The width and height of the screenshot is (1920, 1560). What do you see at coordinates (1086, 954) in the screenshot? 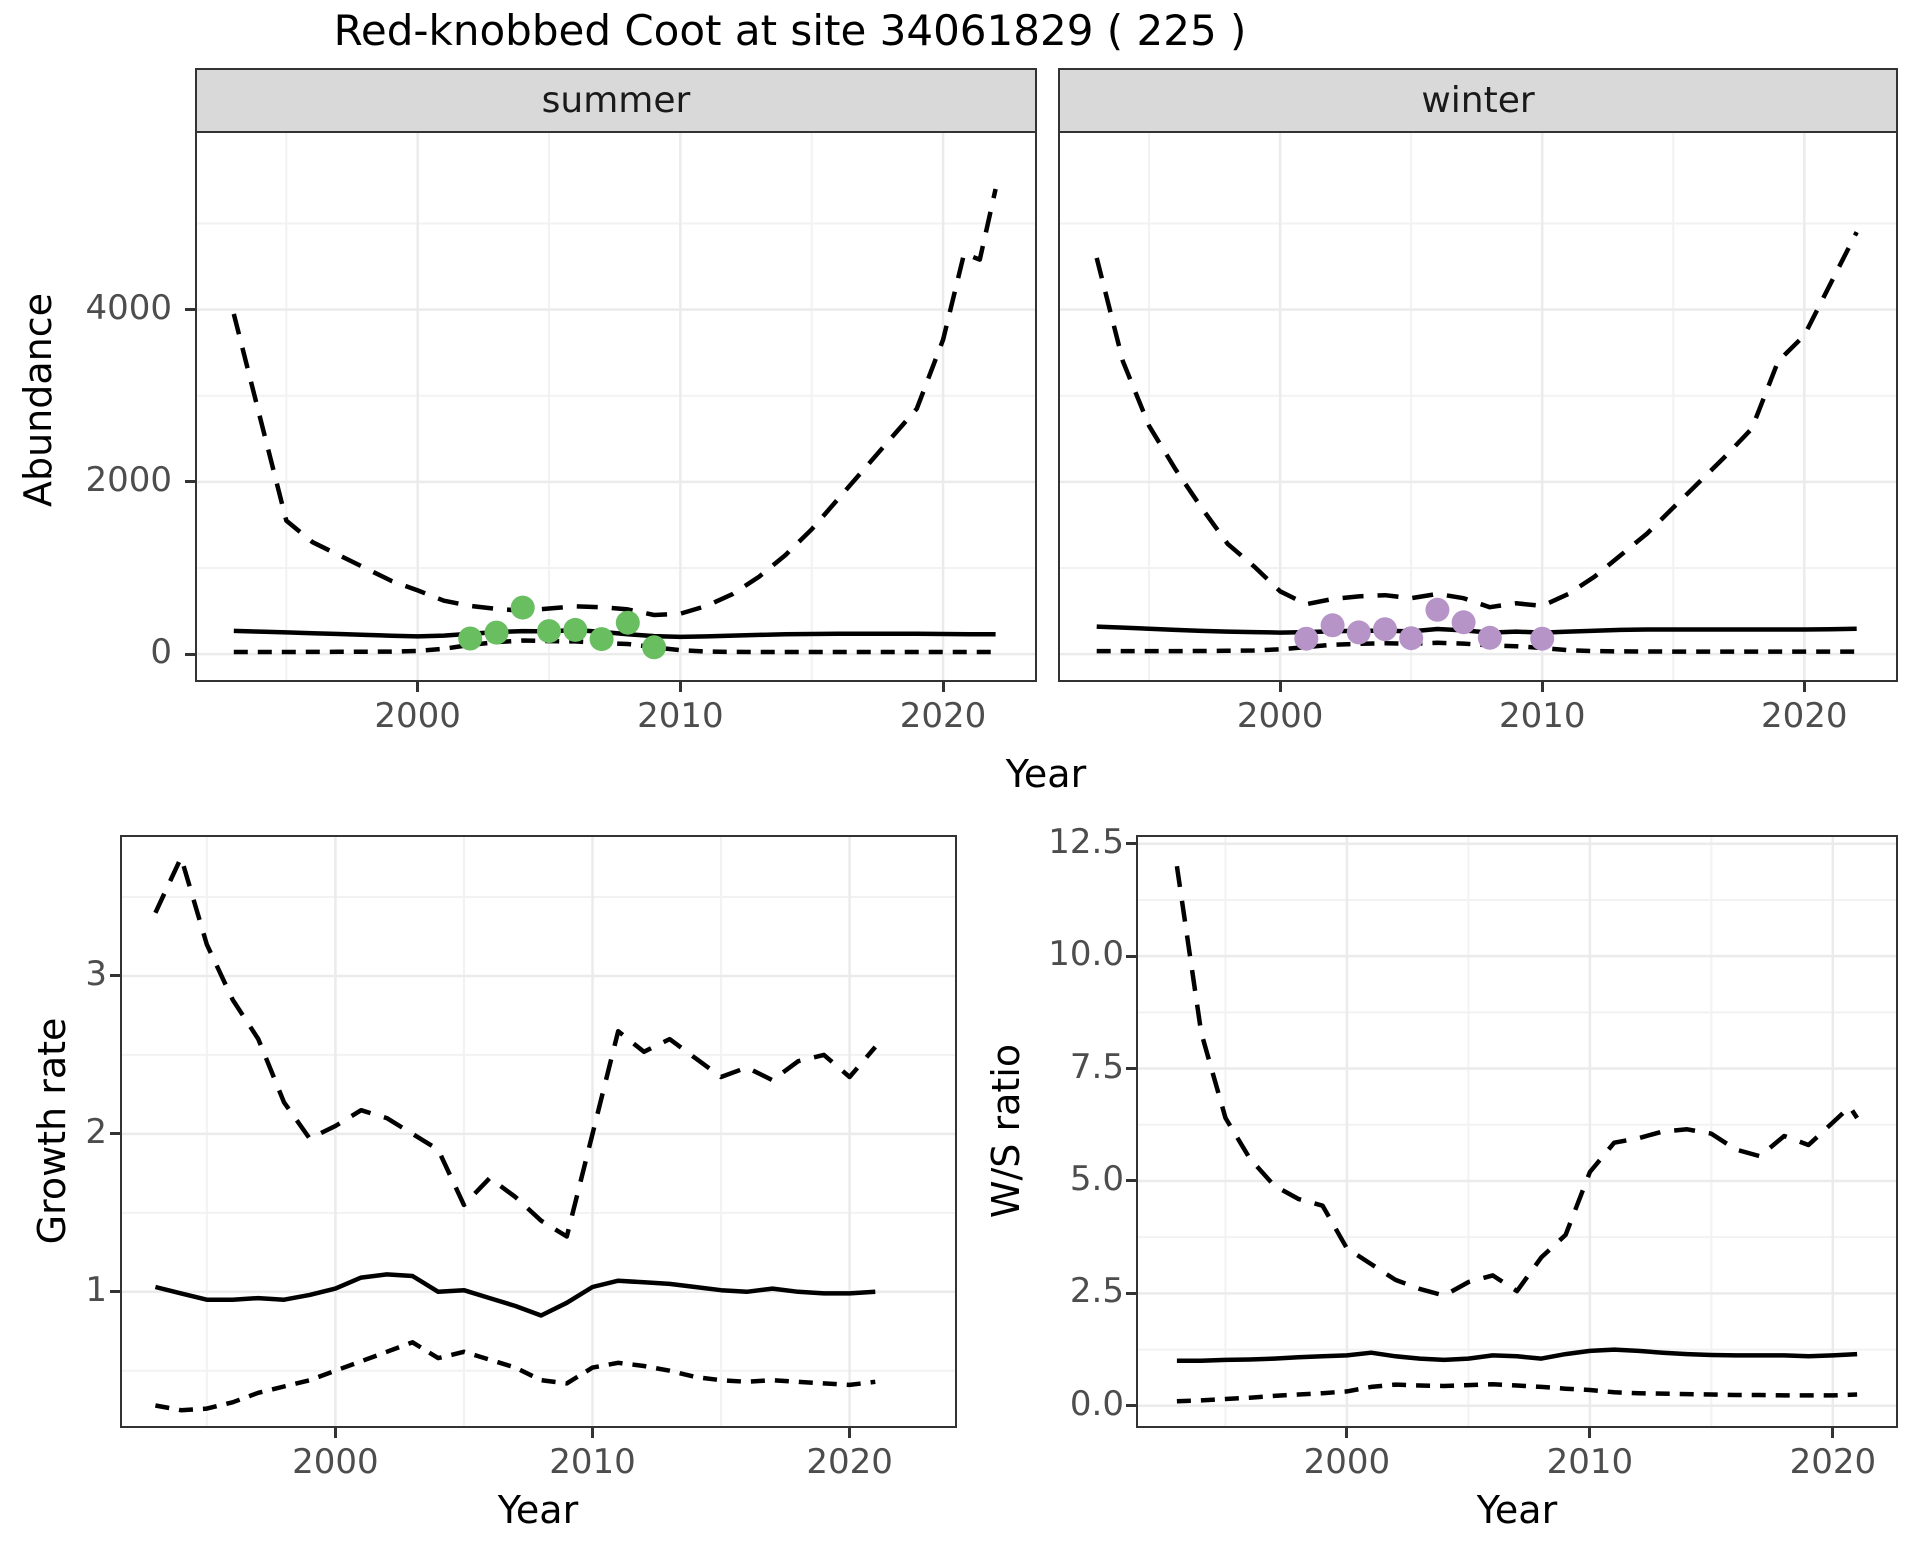
I see `y-tick-label: 10.0` at bounding box center [1086, 954].